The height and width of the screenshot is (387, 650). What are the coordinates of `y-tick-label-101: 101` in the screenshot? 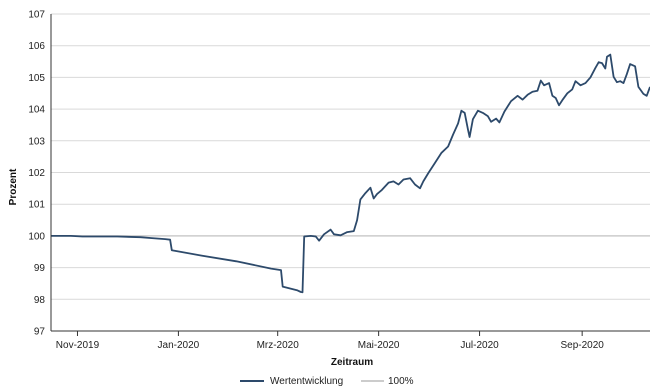 It's located at (36, 205).